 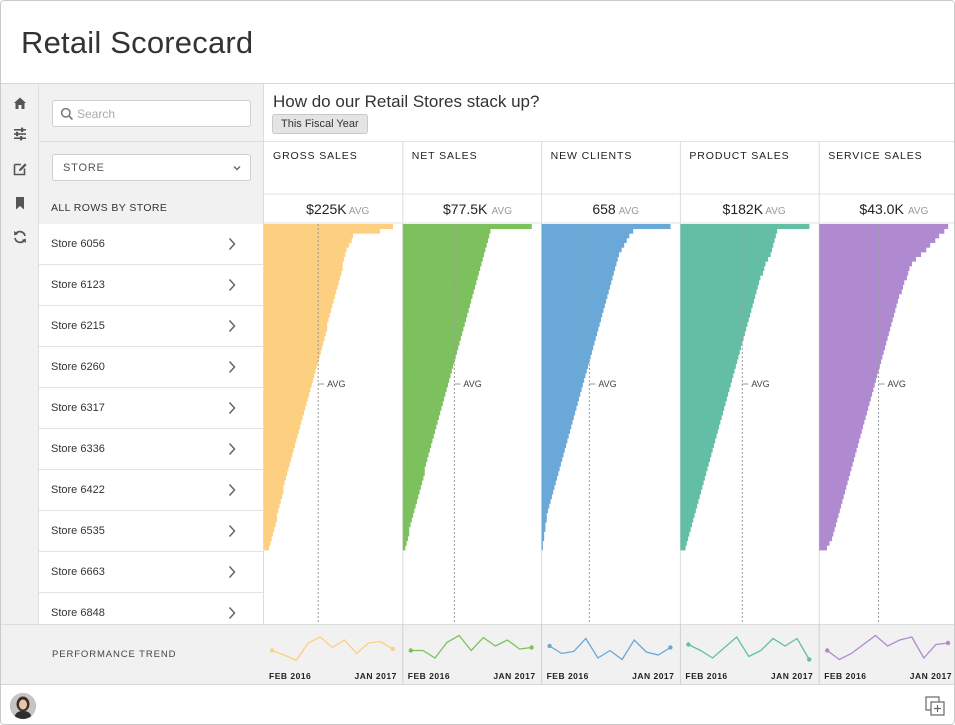 What do you see at coordinates (151, 531) in the screenshot?
I see `store-row: Store 6535` at bounding box center [151, 531].